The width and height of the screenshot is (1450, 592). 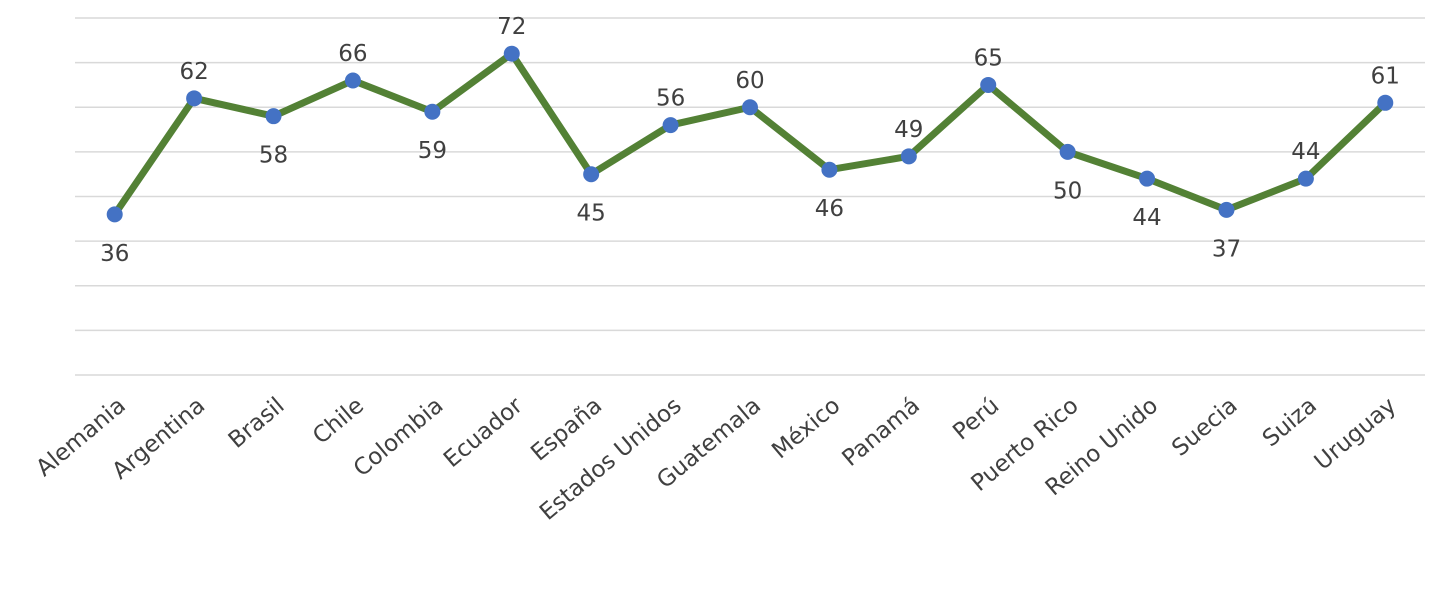 What do you see at coordinates (881, 432) in the screenshot?
I see `x-tick-label: Panamá` at bounding box center [881, 432].